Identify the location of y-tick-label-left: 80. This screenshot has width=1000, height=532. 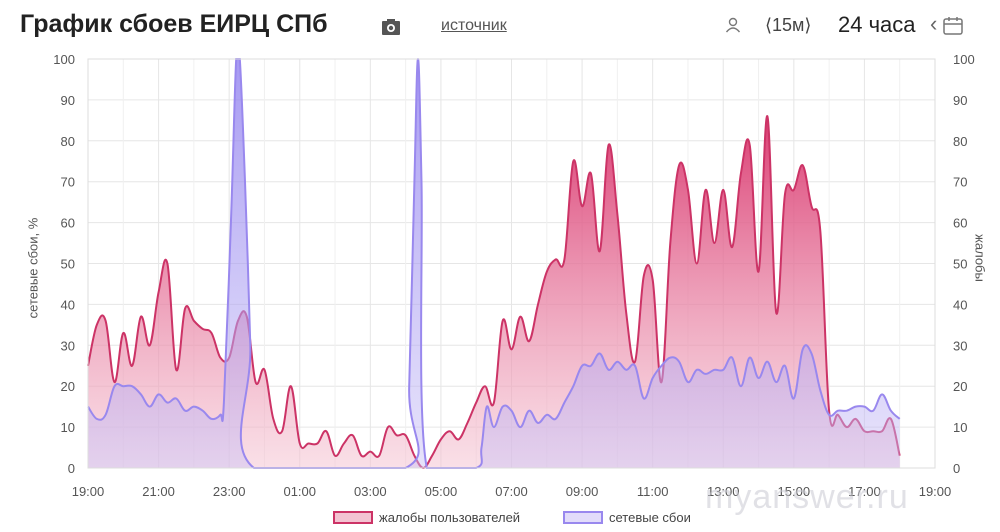
(68, 141).